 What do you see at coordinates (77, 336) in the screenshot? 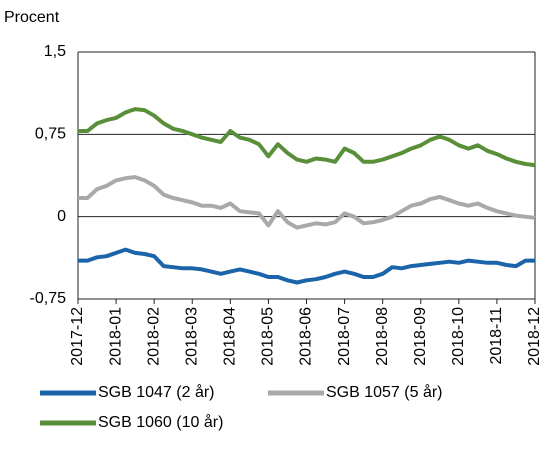
I see `x-tick-label: 2017-12` at bounding box center [77, 336].